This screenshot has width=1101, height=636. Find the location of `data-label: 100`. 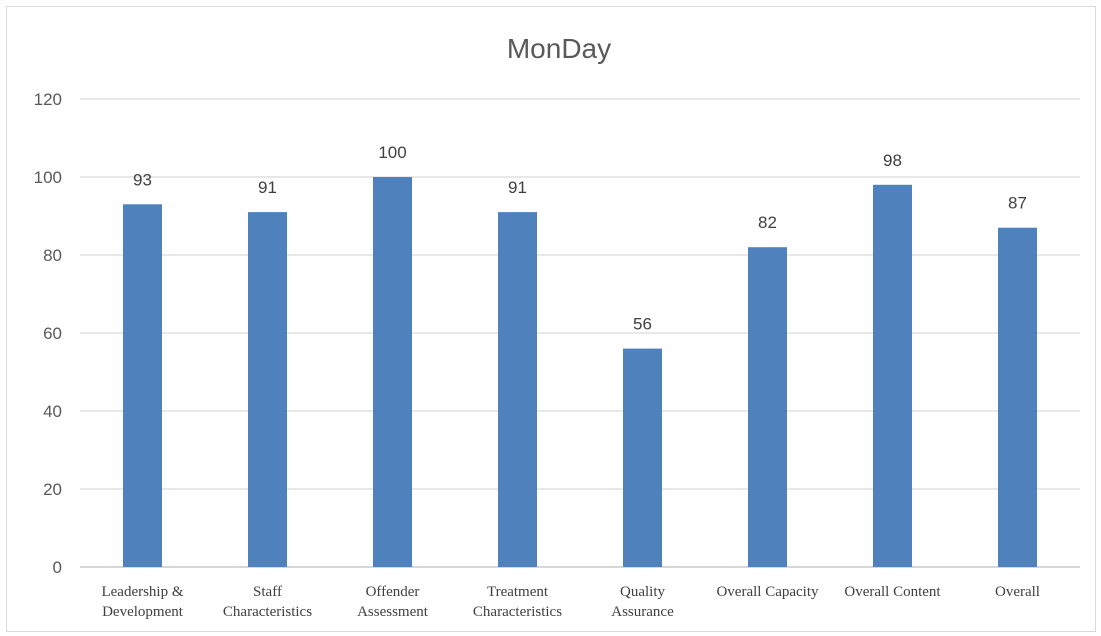

data-label: 100 is located at coordinates (392, 152).